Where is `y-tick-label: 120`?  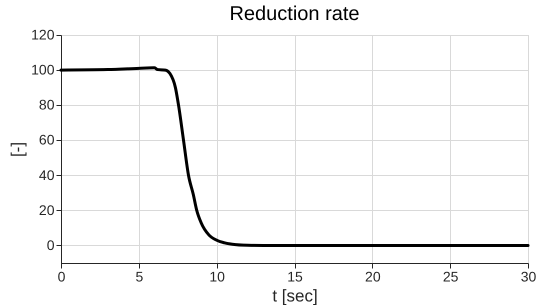
y-tick-label: 120 is located at coordinates (43, 34).